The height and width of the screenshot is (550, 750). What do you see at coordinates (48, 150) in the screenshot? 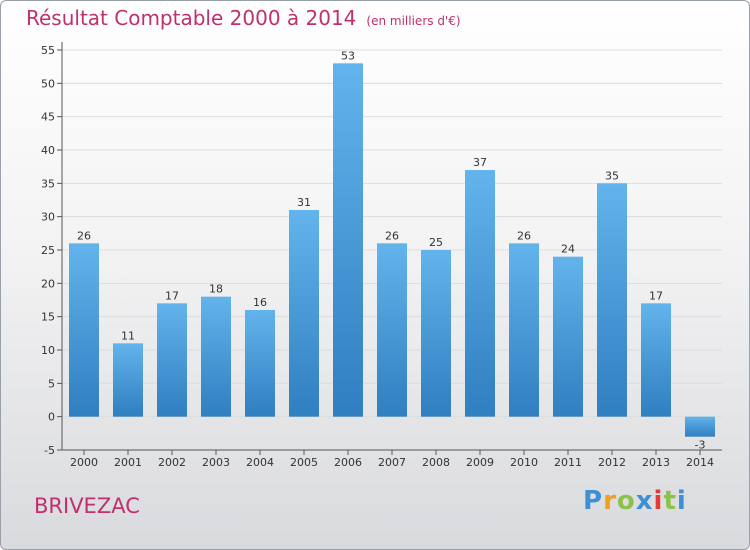
I see `y-tick-label: 40` at bounding box center [48, 150].